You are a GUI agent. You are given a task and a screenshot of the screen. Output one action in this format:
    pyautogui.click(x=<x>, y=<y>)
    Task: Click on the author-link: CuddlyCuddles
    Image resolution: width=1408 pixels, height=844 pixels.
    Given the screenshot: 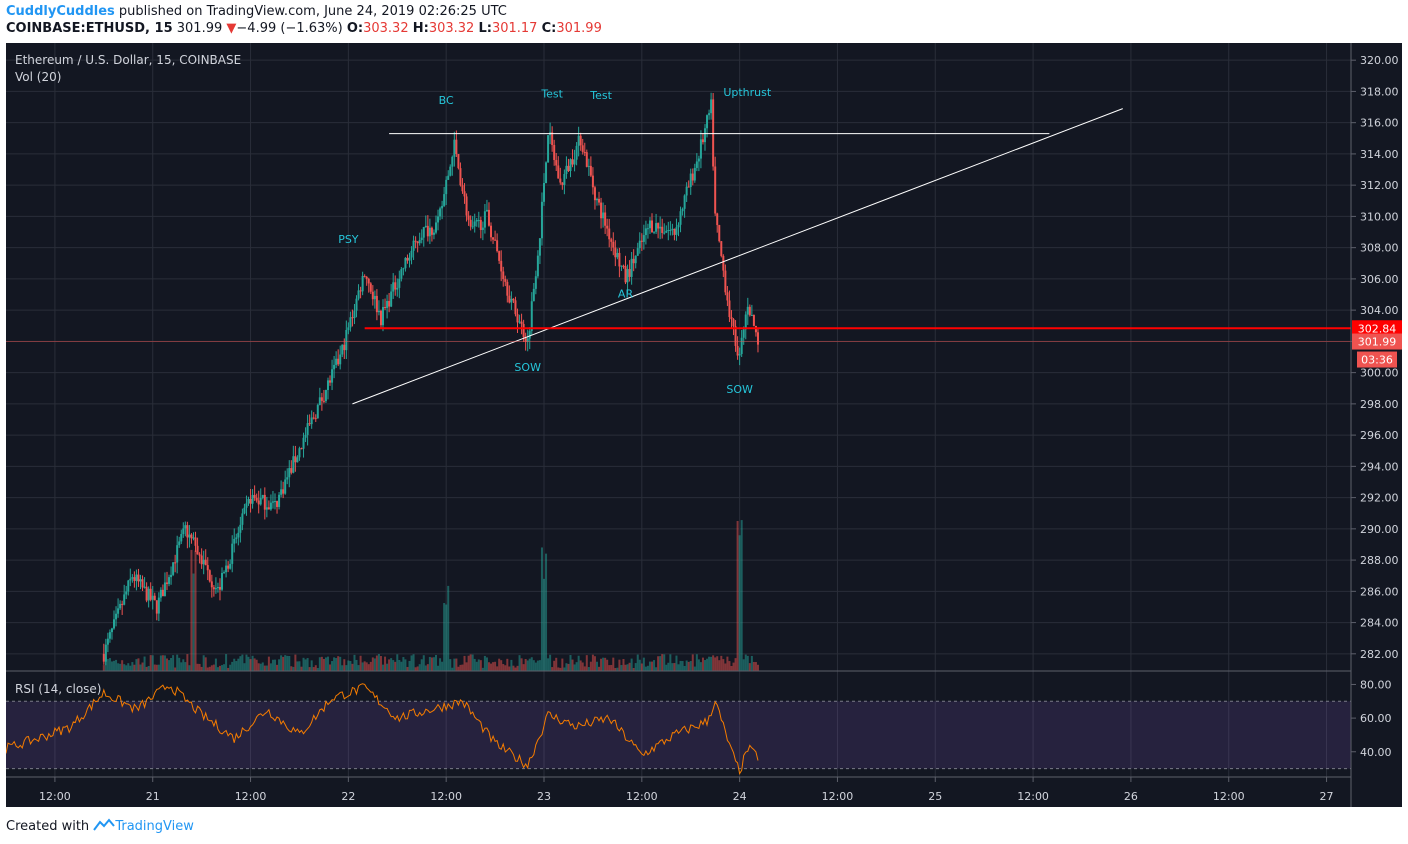 What is the action you would take?
    pyautogui.click(x=60, y=11)
    